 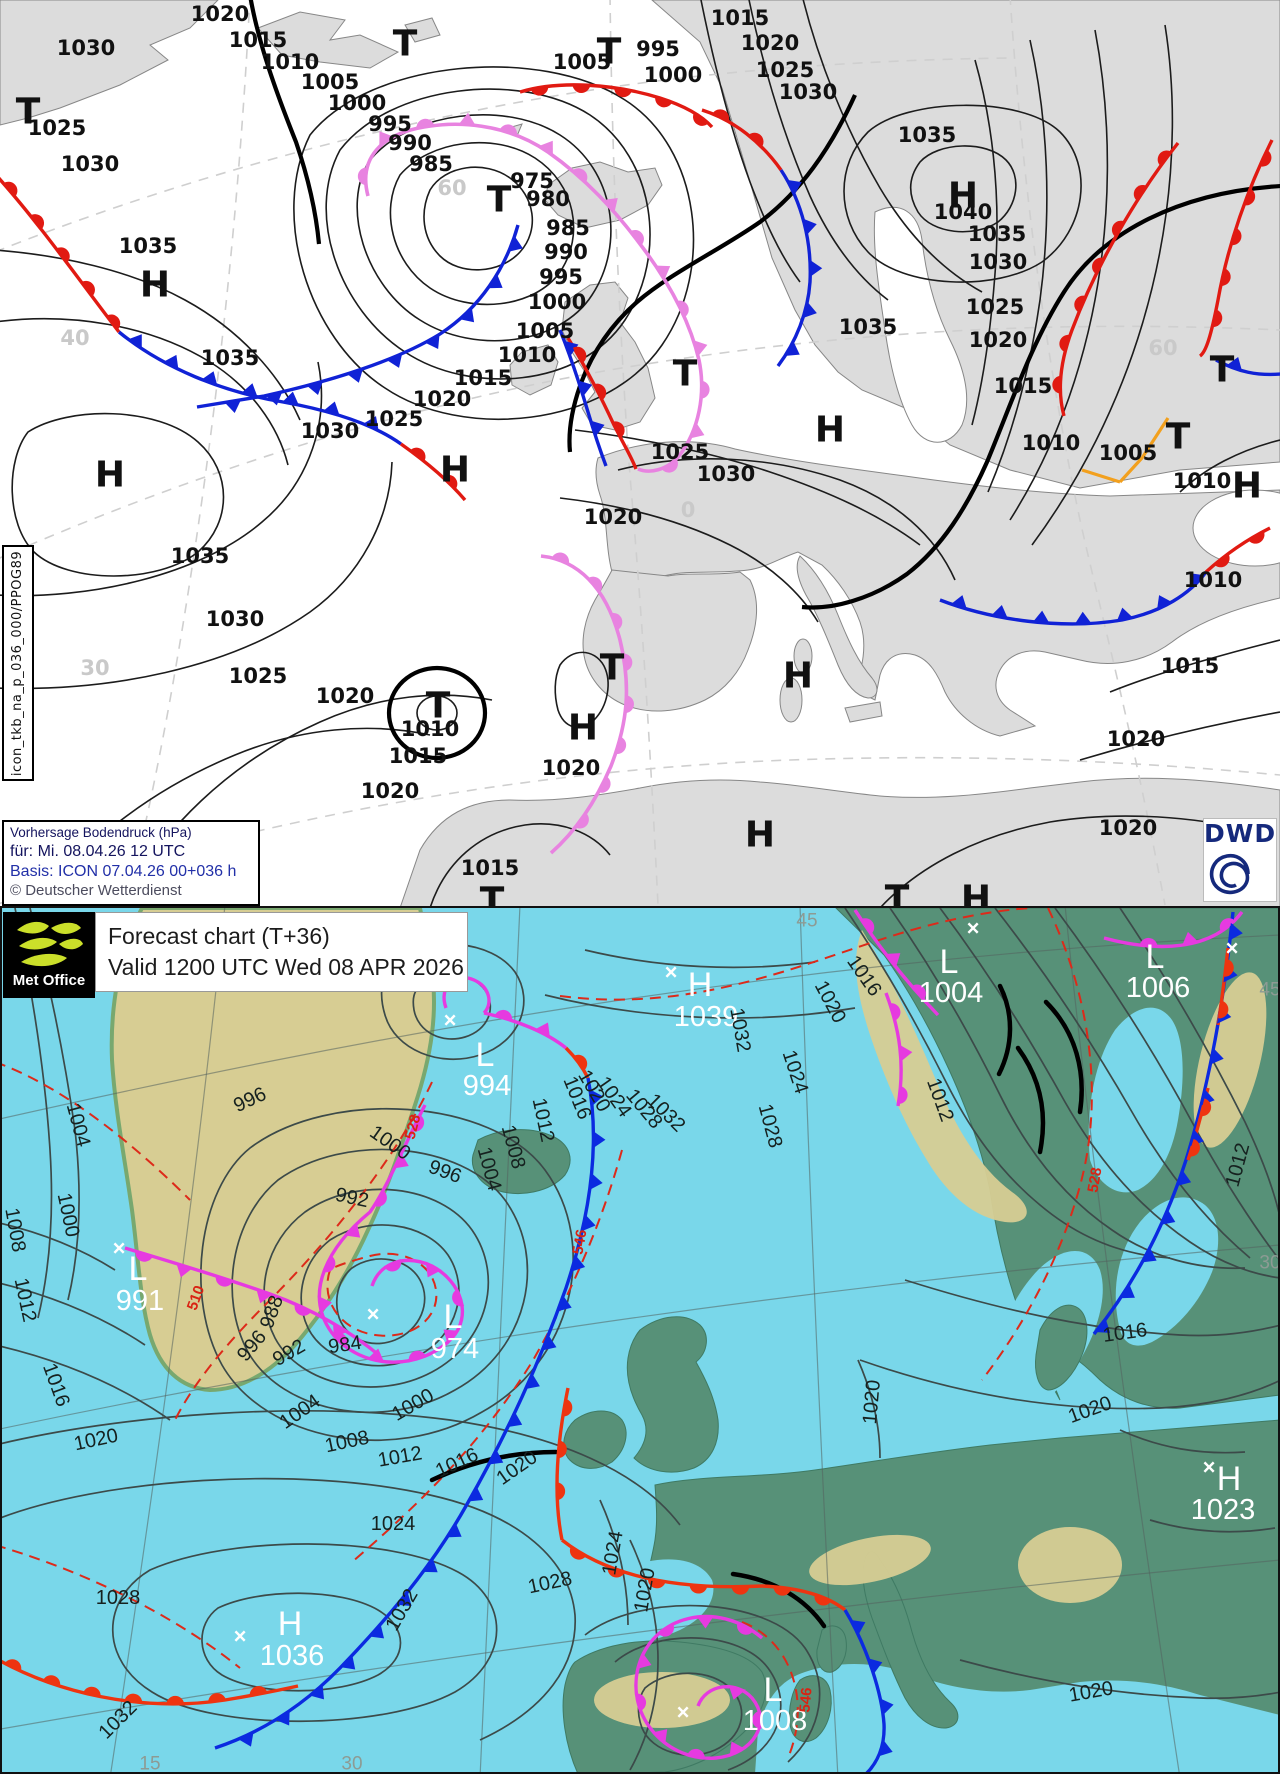 What do you see at coordinates (455, 1349) in the screenshot?
I see `map-label-974: 974` at bounding box center [455, 1349].